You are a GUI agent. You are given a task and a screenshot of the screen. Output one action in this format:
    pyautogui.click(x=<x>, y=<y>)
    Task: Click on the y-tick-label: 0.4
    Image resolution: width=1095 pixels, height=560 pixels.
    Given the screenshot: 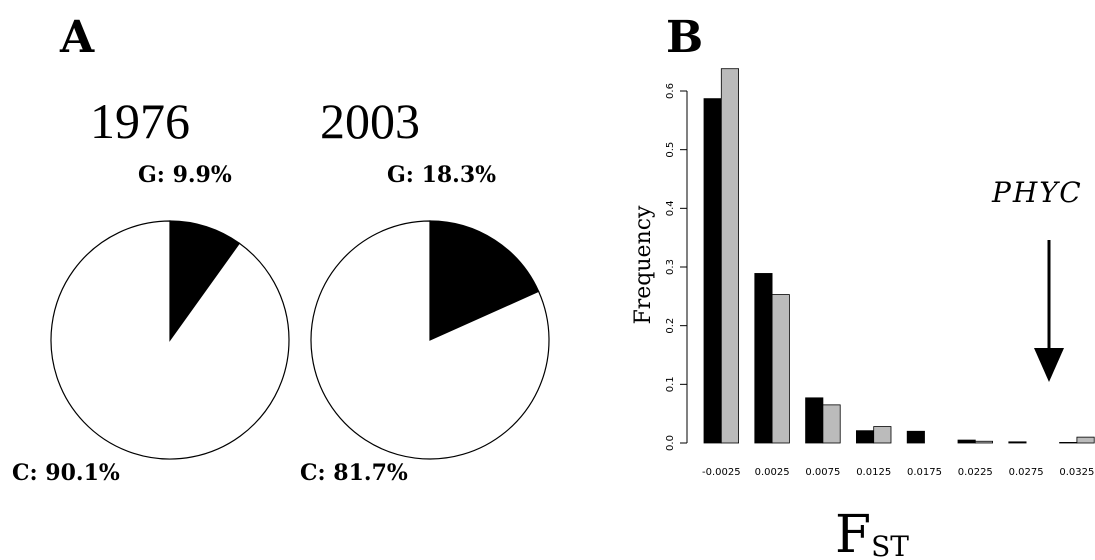 What is the action you would take?
    pyautogui.click(x=670, y=208)
    